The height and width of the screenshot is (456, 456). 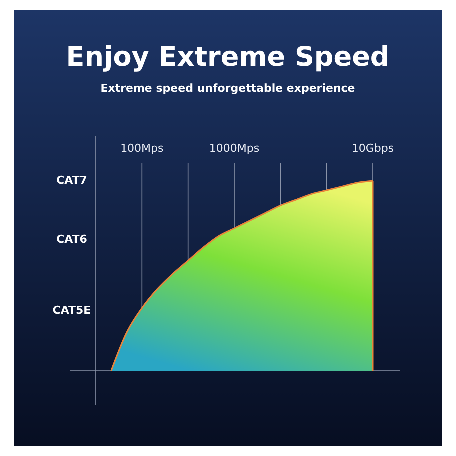 What do you see at coordinates (72, 239) in the screenshot?
I see `annotation: CAT6` at bounding box center [72, 239].